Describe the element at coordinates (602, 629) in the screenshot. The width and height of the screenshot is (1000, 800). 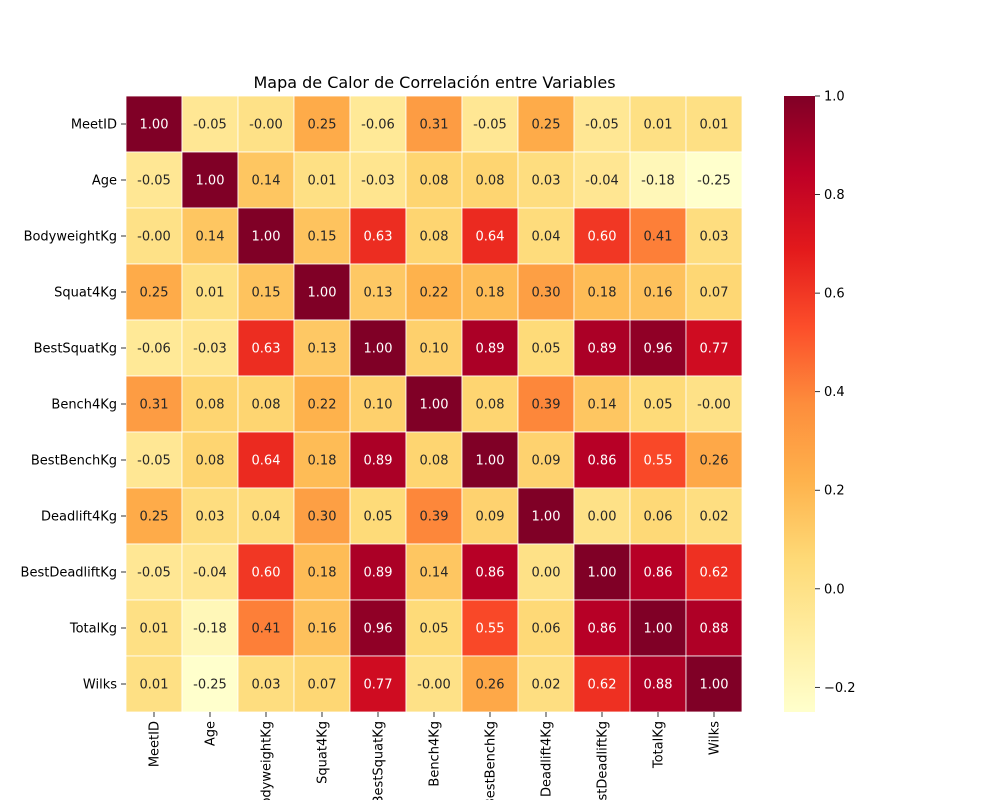
I see `cell-value-label: 0.86` at that location.